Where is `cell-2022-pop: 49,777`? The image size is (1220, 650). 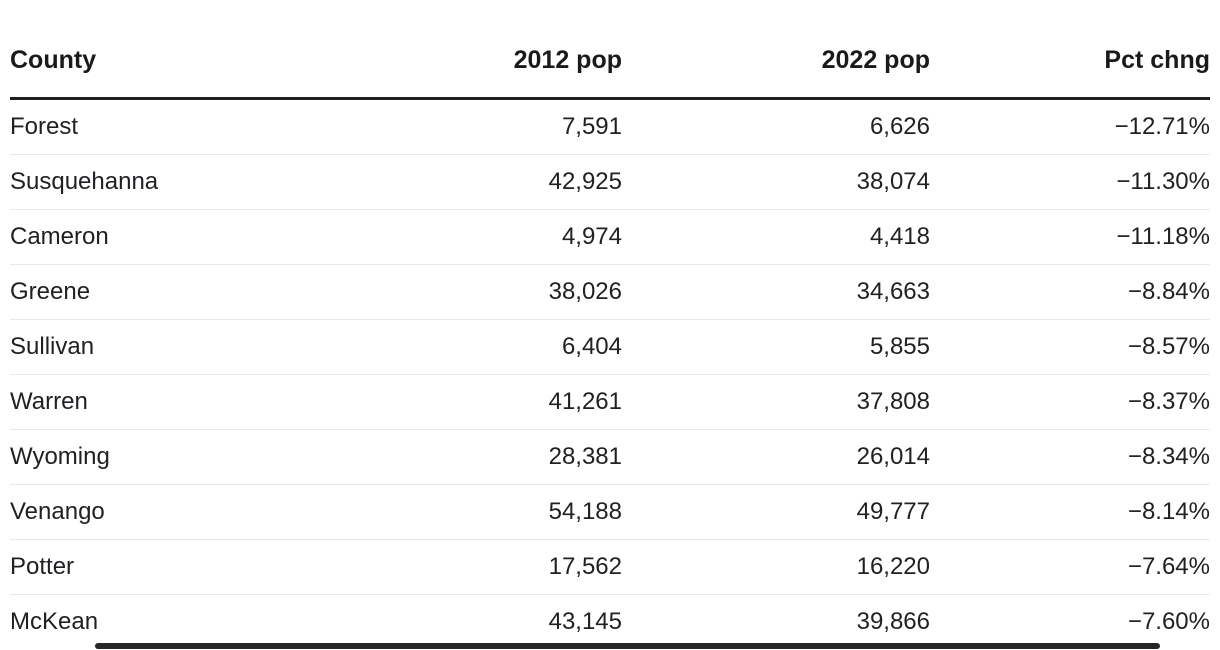 cell-2022-pop: 49,777 is located at coordinates (776, 512).